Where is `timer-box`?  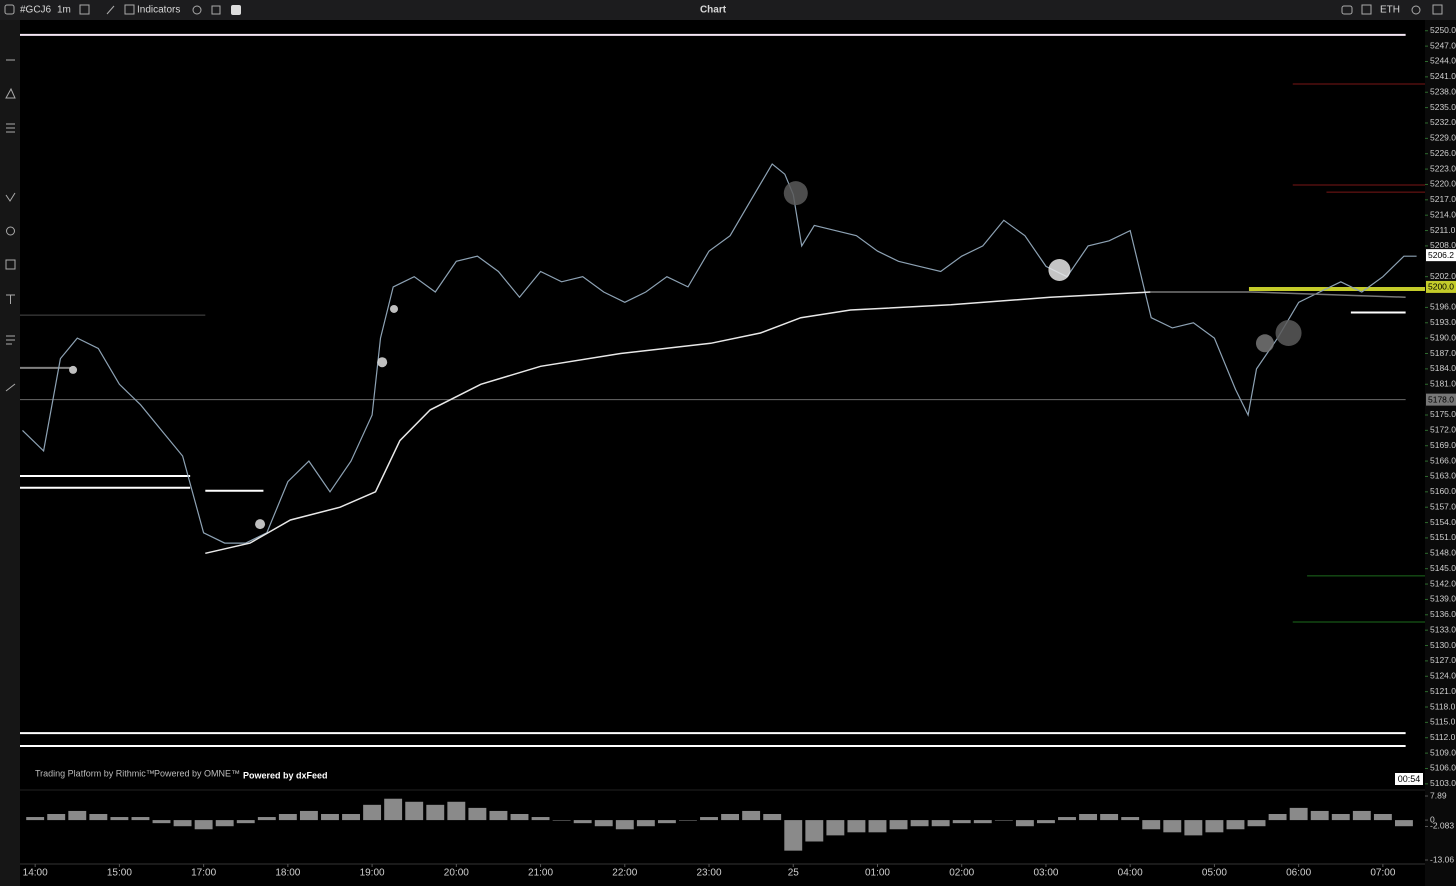 timer-box is located at coordinates (1409, 779).